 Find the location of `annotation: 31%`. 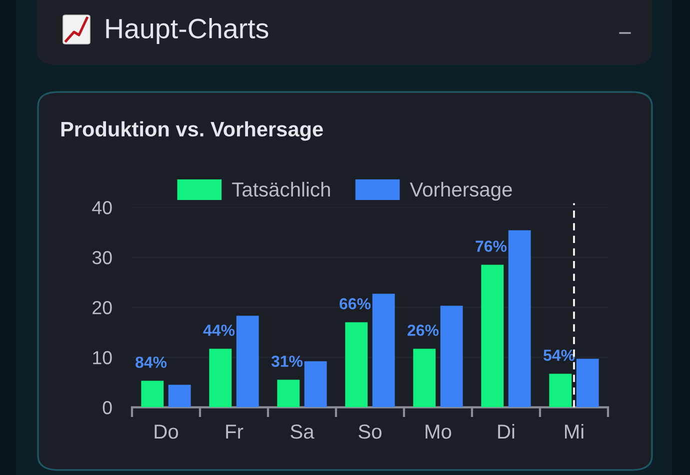

annotation: 31% is located at coordinates (287, 361).